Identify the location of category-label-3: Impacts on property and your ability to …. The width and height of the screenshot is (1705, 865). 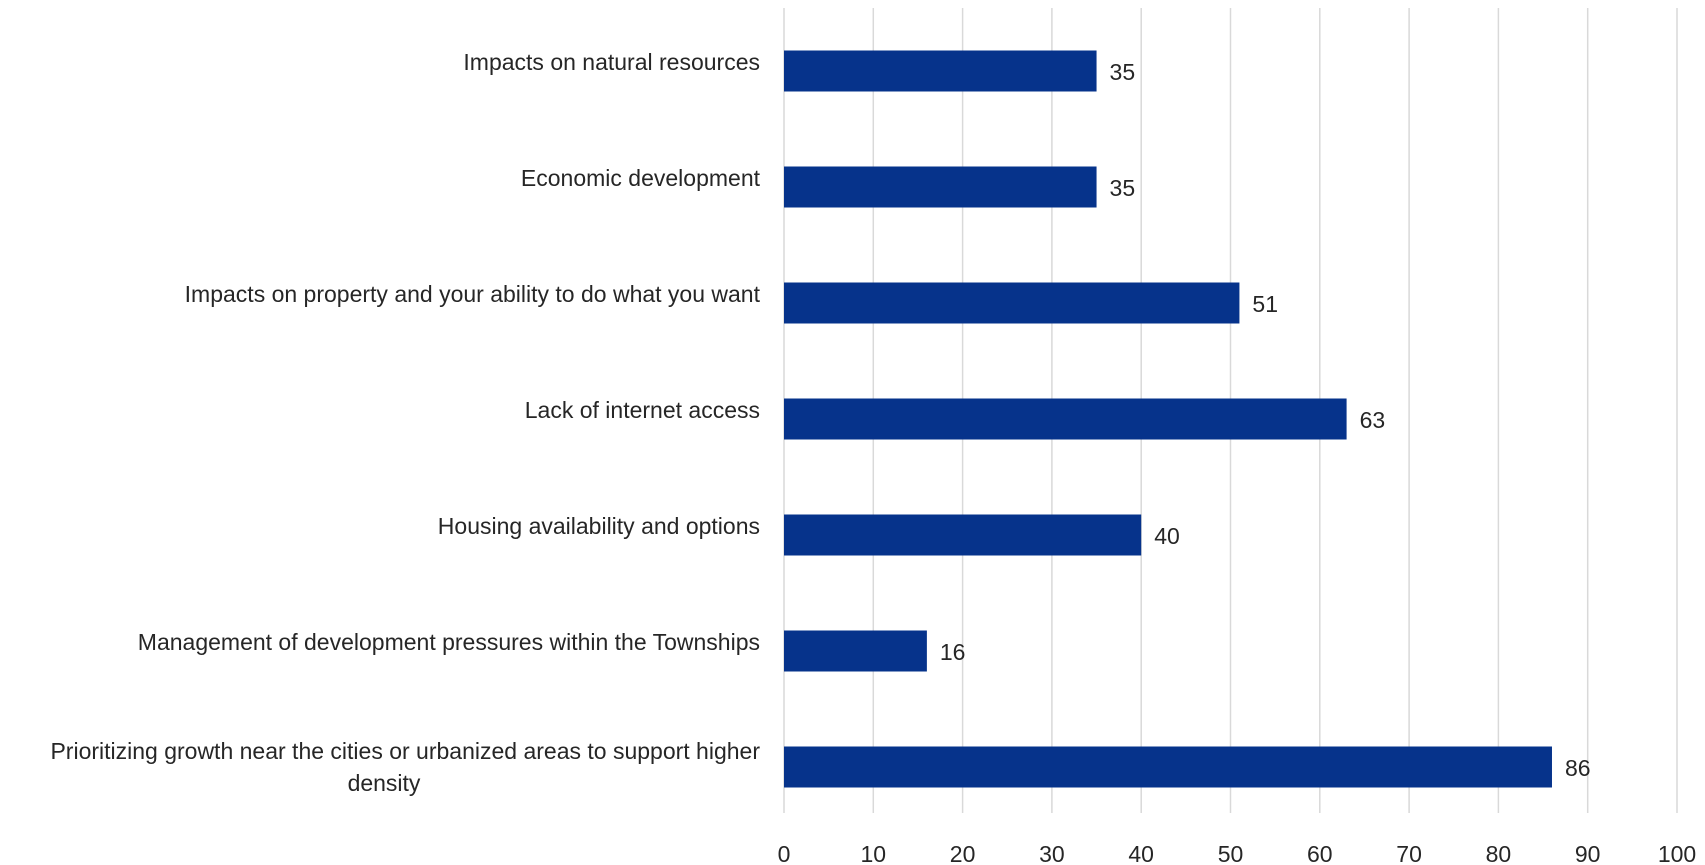
(473, 294).